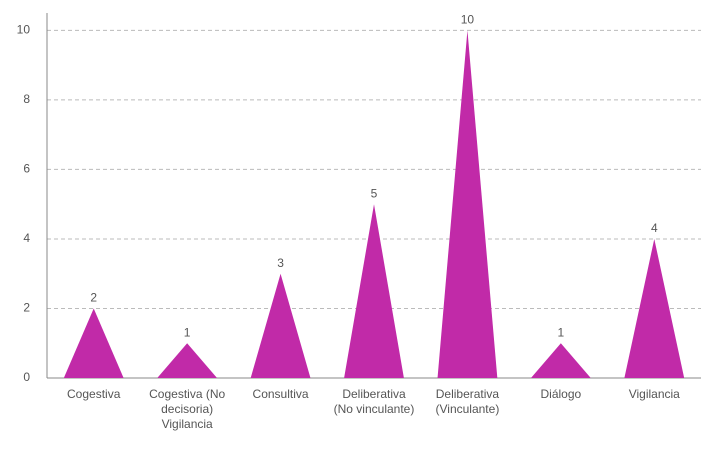  I want to click on y-tick-label: 10, so click(24, 30).